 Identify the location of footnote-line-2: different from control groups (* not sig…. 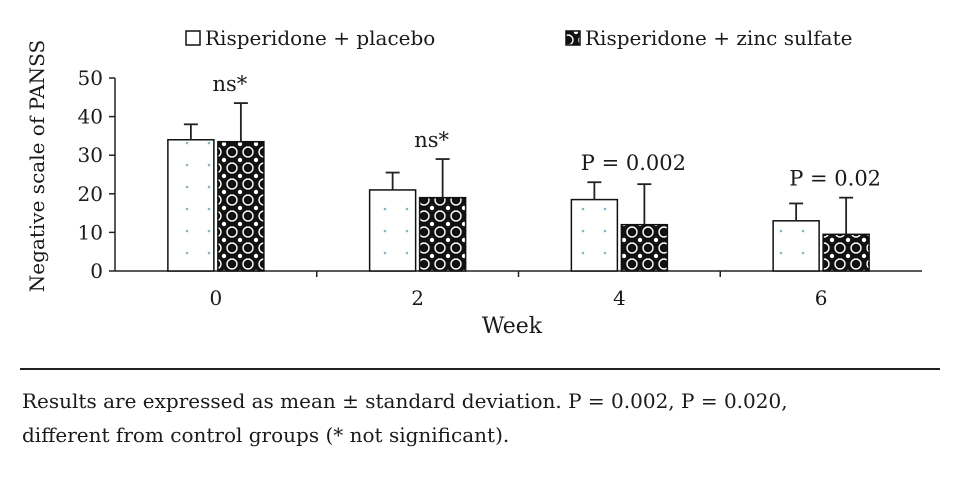
(266, 435).